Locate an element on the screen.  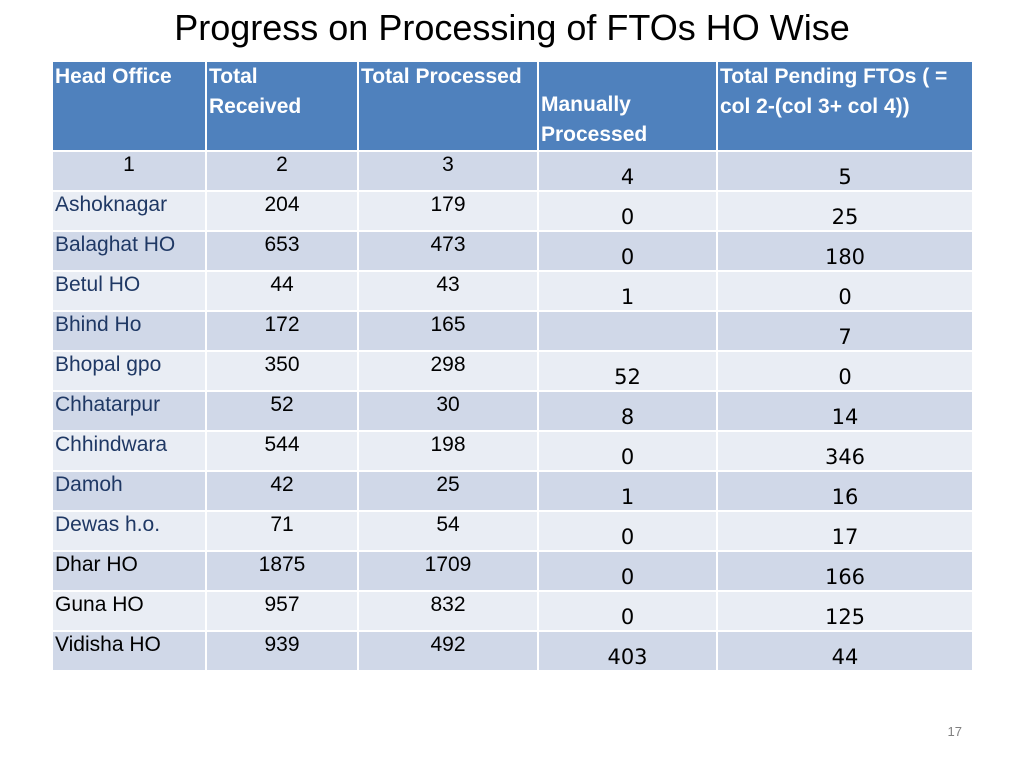
total-received-cell: 172 is located at coordinates (282, 331).